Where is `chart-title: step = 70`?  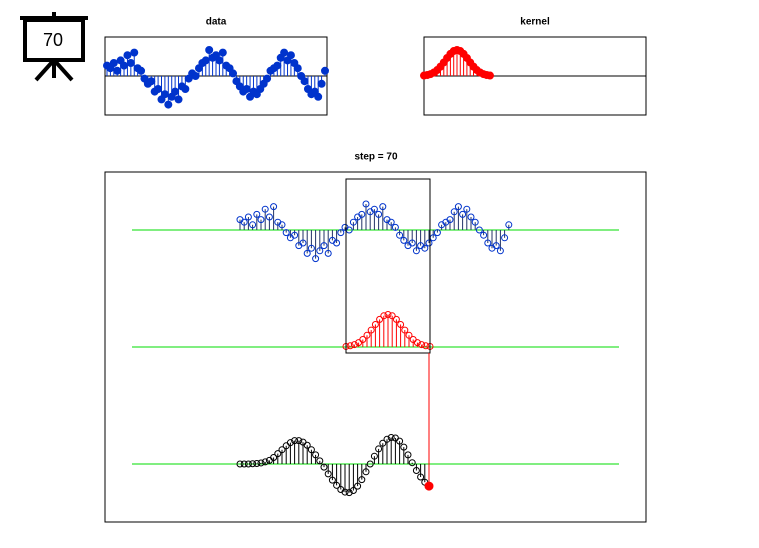 chart-title: step = 70 is located at coordinates (376, 157).